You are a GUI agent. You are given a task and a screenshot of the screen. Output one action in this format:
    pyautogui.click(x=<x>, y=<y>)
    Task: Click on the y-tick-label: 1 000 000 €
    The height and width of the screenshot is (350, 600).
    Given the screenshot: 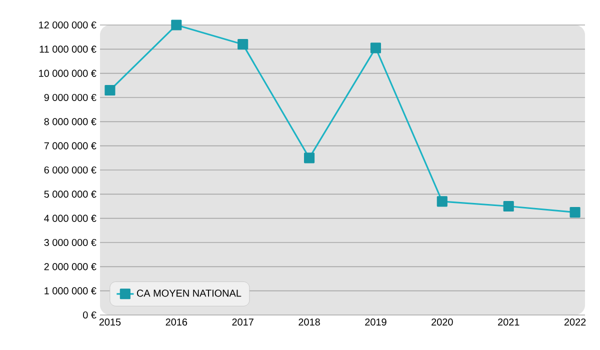 What is the action you would take?
    pyautogui.click(x=70, y=290)
    